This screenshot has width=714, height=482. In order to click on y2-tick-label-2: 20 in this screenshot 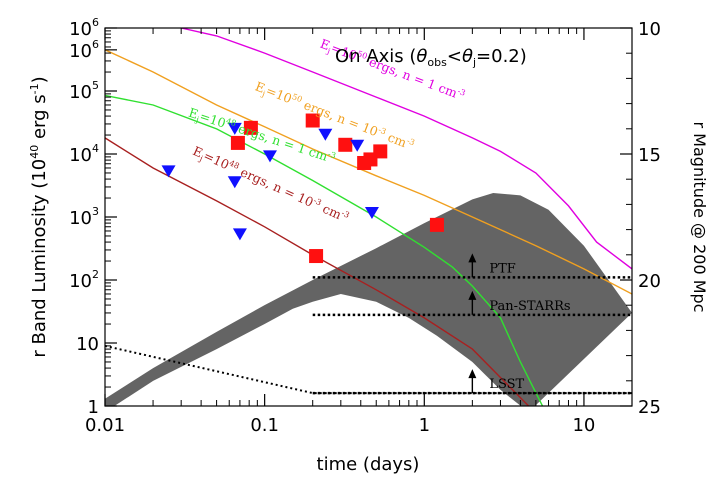, I will do `click(649, 281)`.